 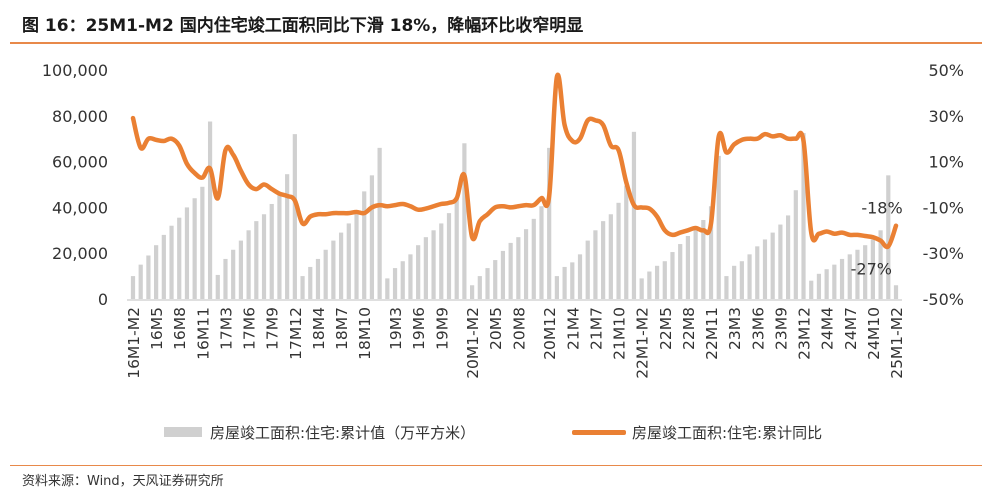 I want to click on bar-23M8, so click(x=772, y=265).